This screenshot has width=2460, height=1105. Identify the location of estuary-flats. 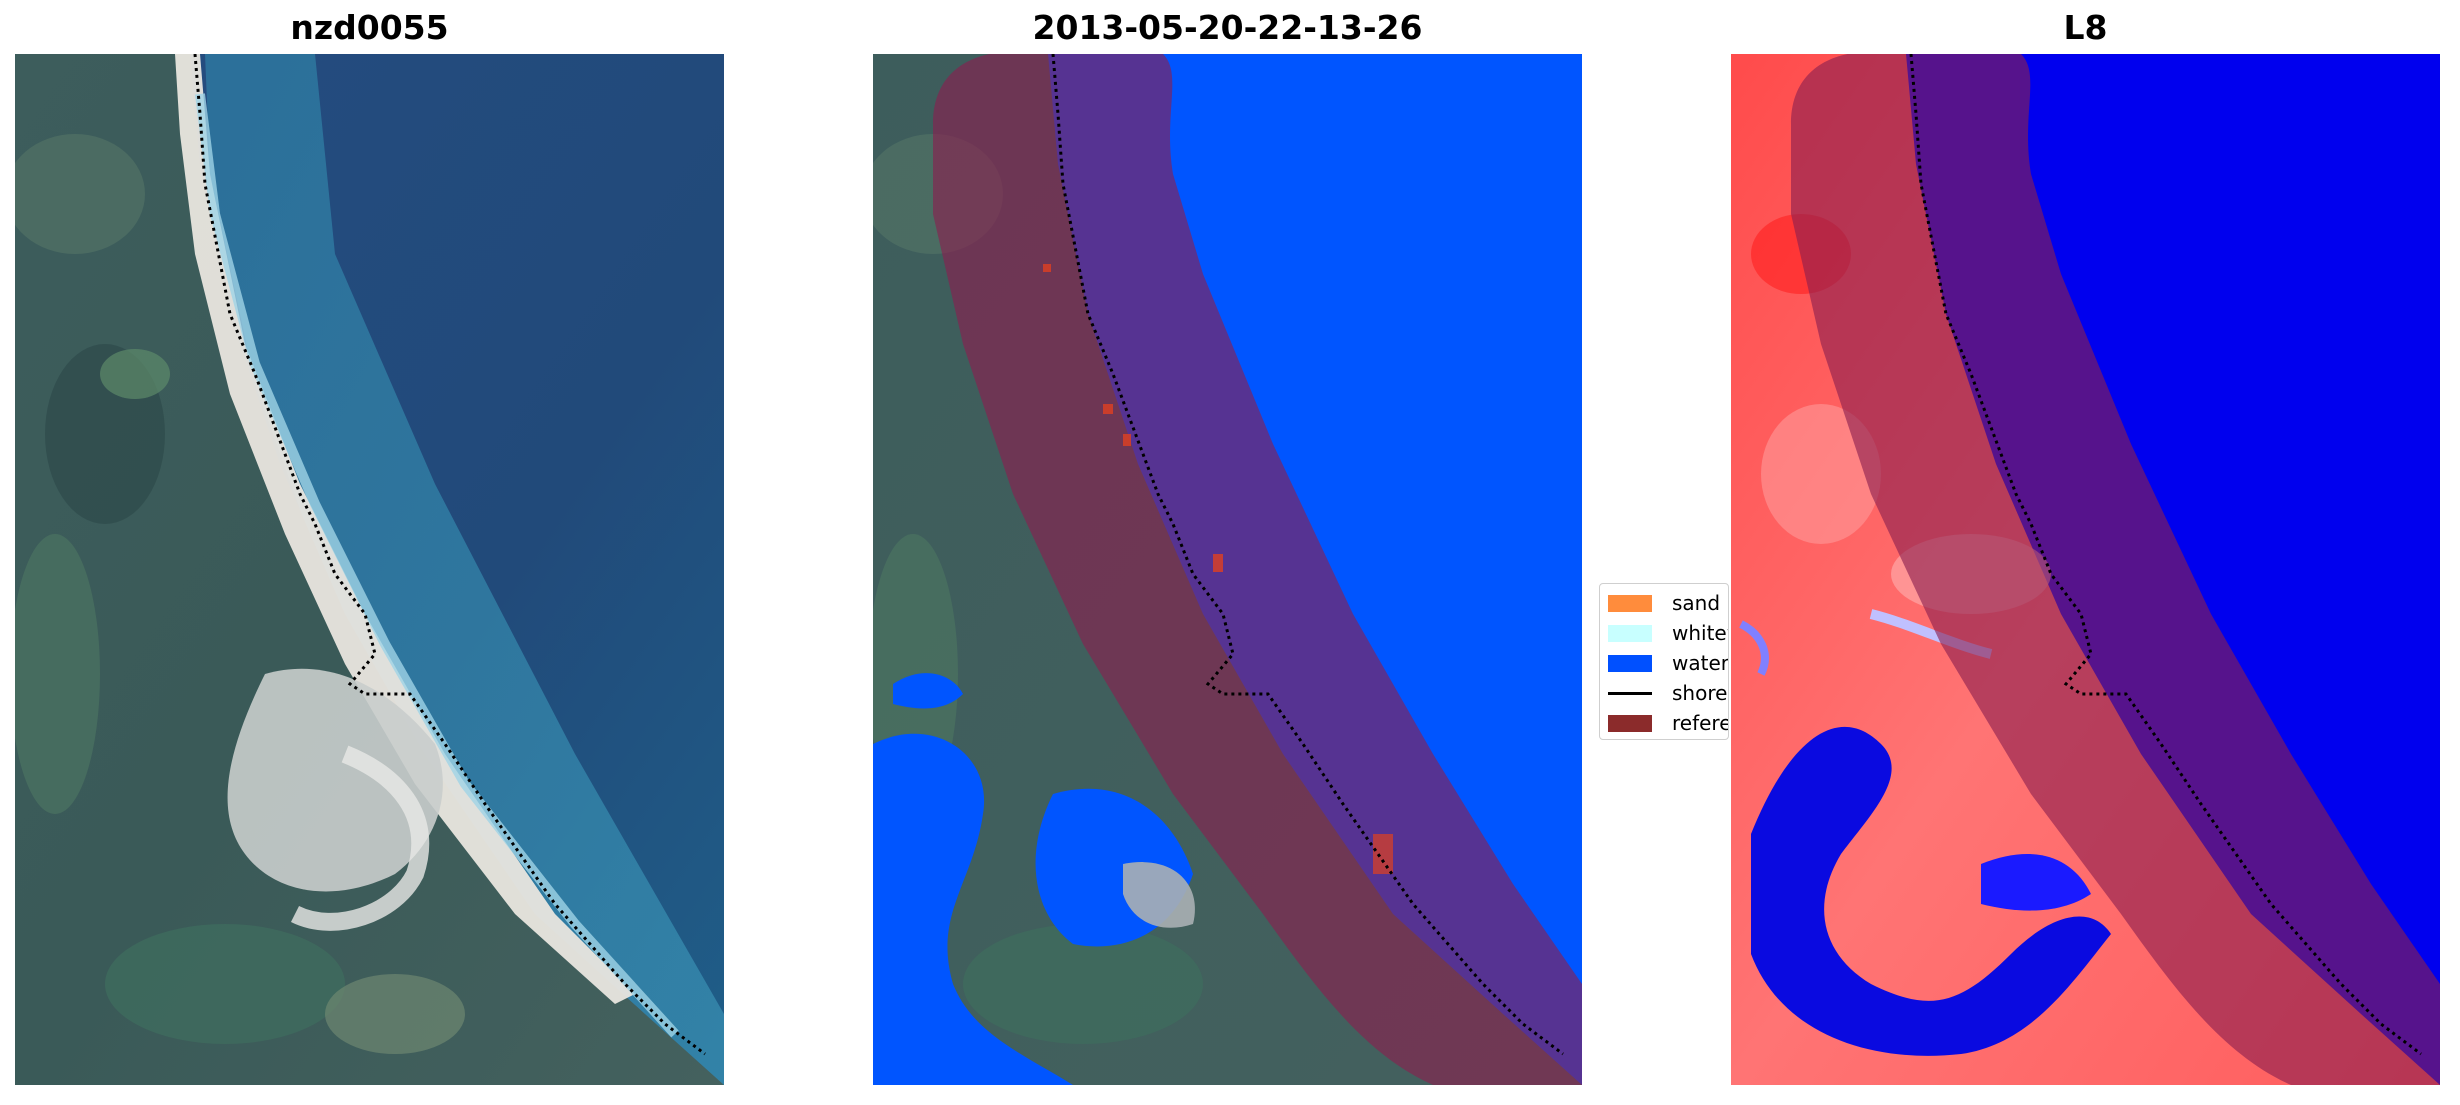
(335, 780).